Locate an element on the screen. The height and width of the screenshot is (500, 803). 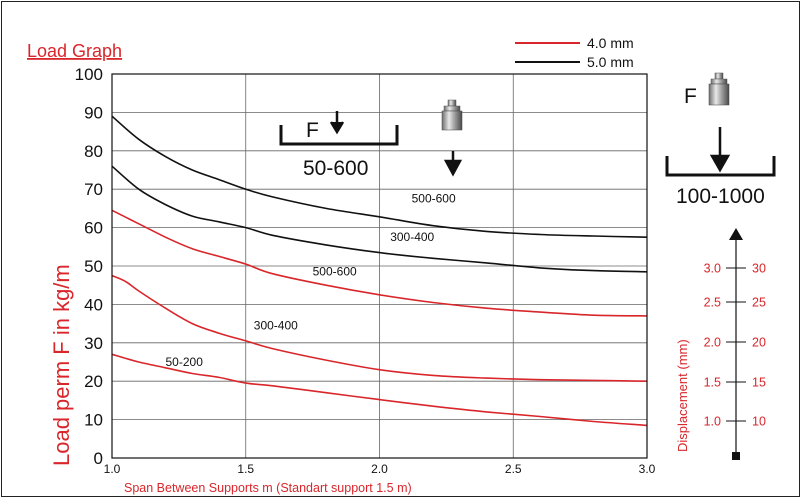
inner-force-label: F is located at coordinates (312, 130).